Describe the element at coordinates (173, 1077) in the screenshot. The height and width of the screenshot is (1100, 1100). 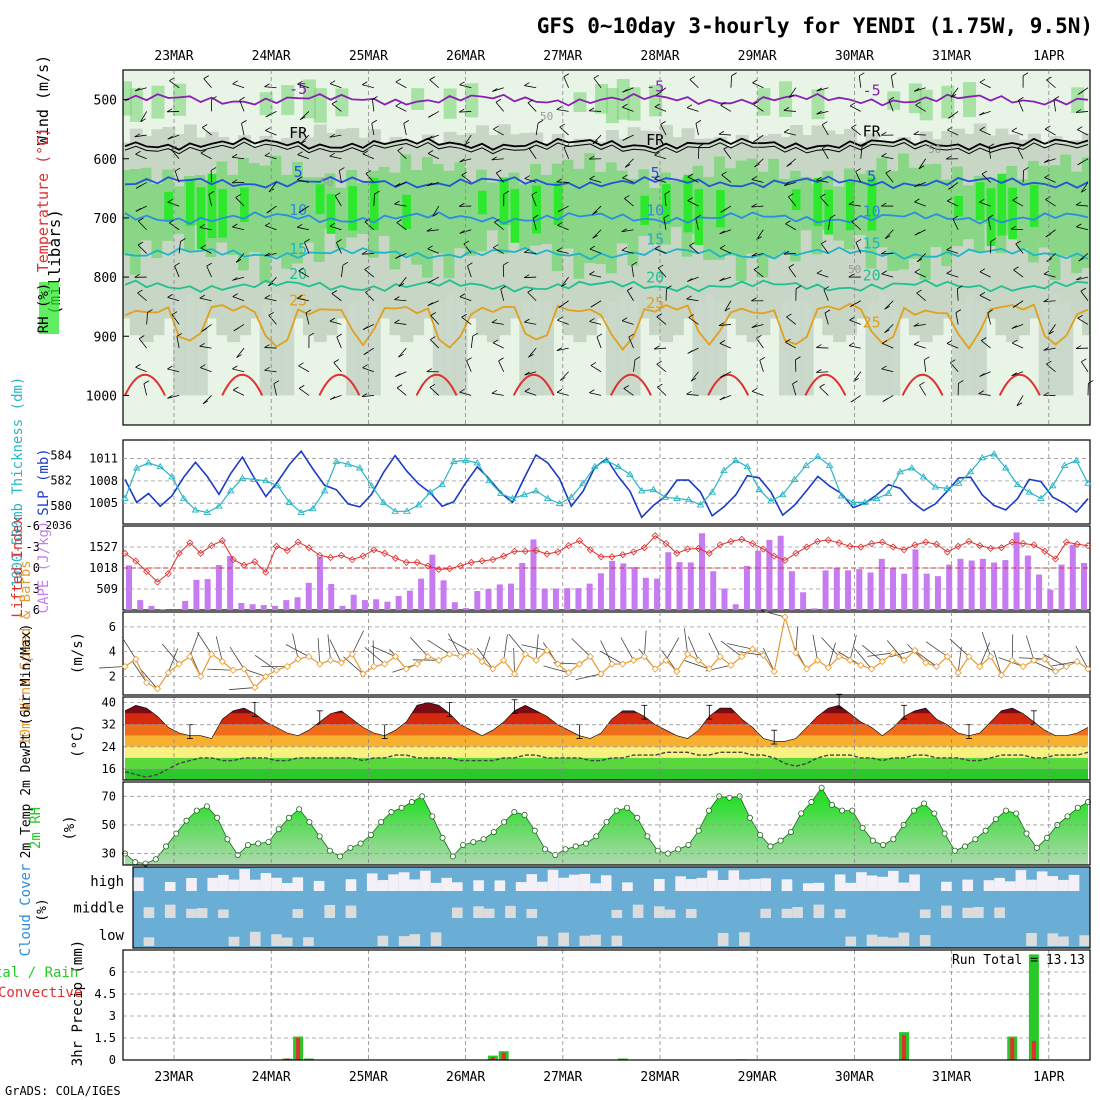
I see `bottom-date-label: 23MAR` at that location.